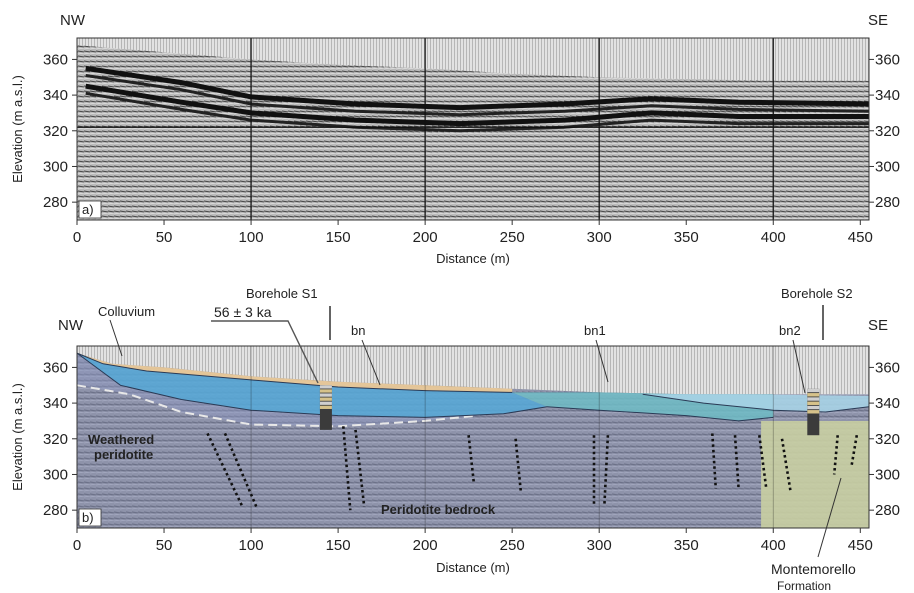 The width and height of the screenshot is (914, 593). Describe the element at coordinates (815, 474) in the screenshot. I see `montemorello-formation-unit` at that location.